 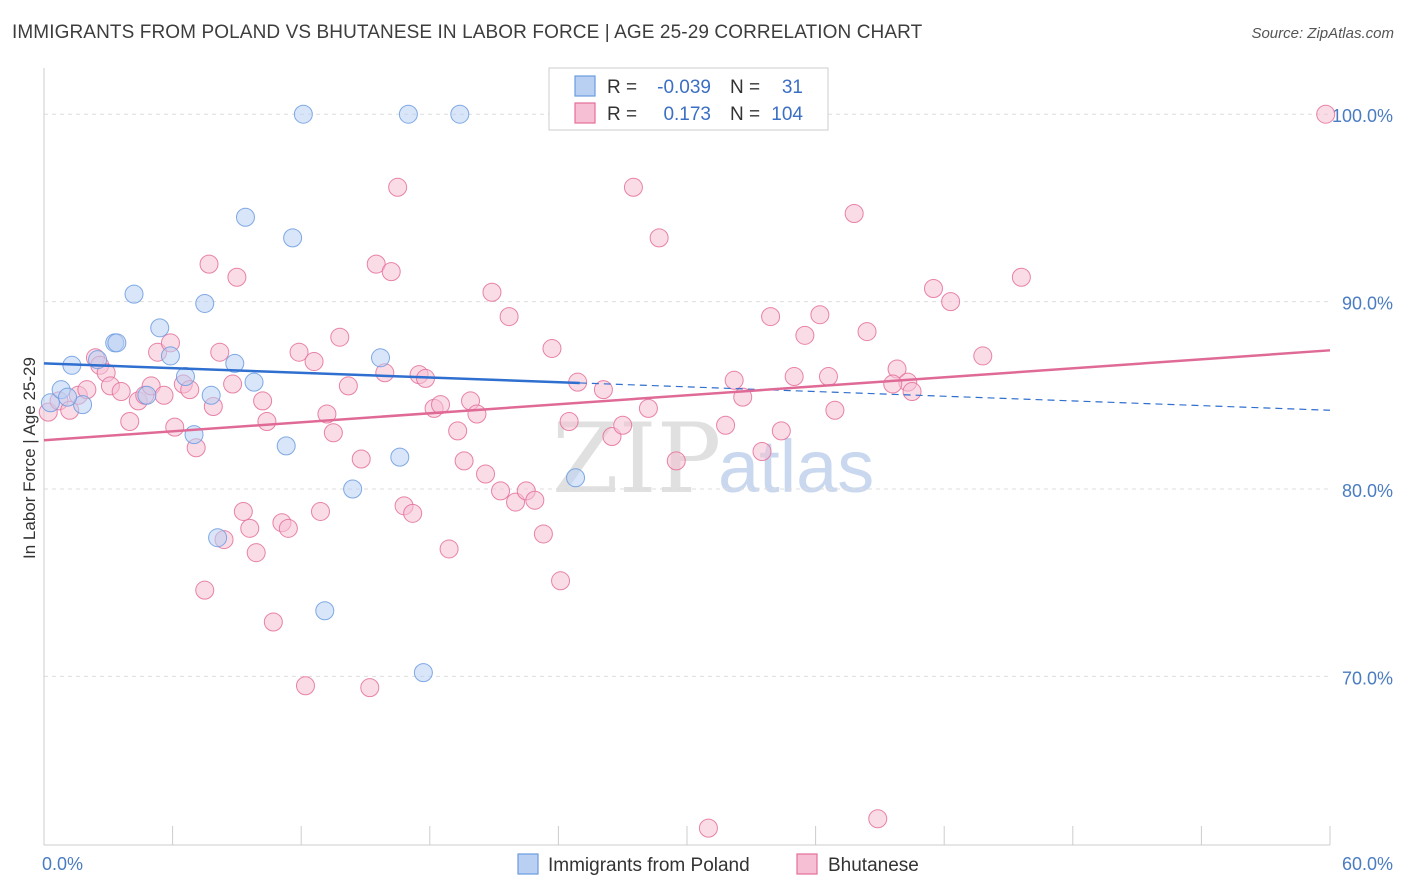 I want to click on x-tick-label-1: 60.0%, so click(x=1367, y=864).